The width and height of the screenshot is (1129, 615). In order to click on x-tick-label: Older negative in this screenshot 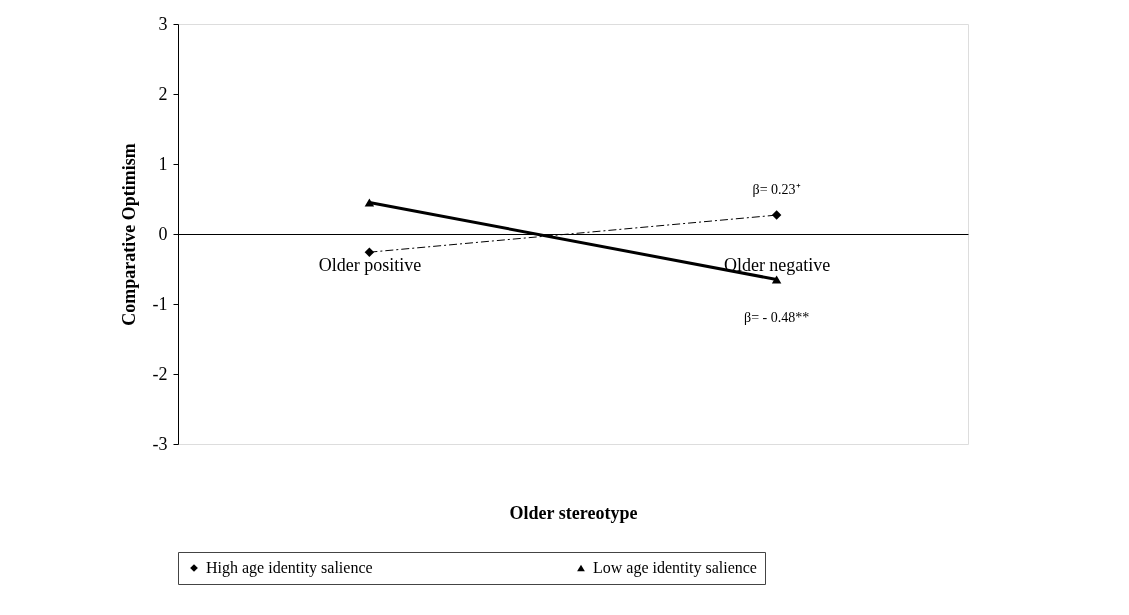, I will do `click(777, 264)`.